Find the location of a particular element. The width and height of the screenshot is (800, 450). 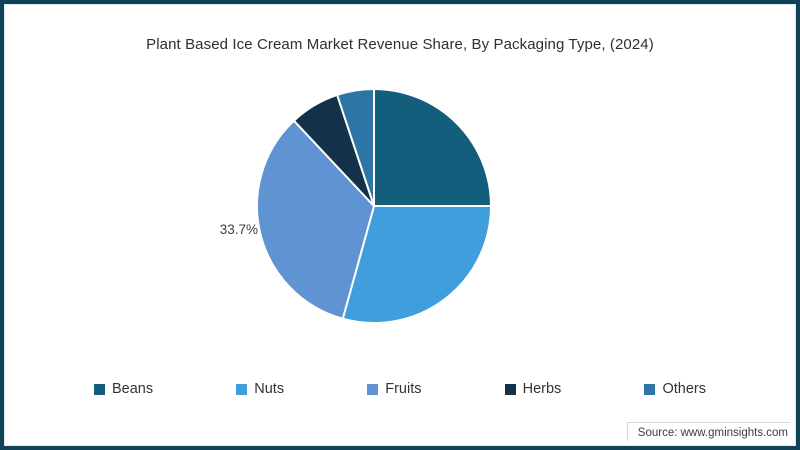

legend-swatch-nuts is located at coordinates (242, 389).